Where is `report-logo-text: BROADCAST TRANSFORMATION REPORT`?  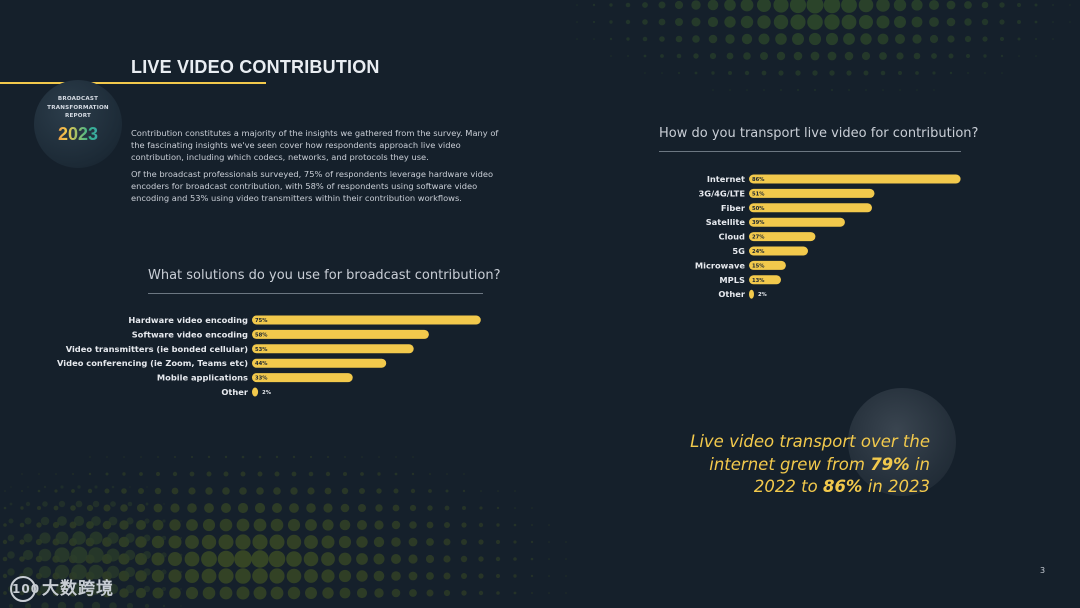
report-logo-text: BROADCAST TRANSFORMATION REPORT is located at coordinates (78, 108).